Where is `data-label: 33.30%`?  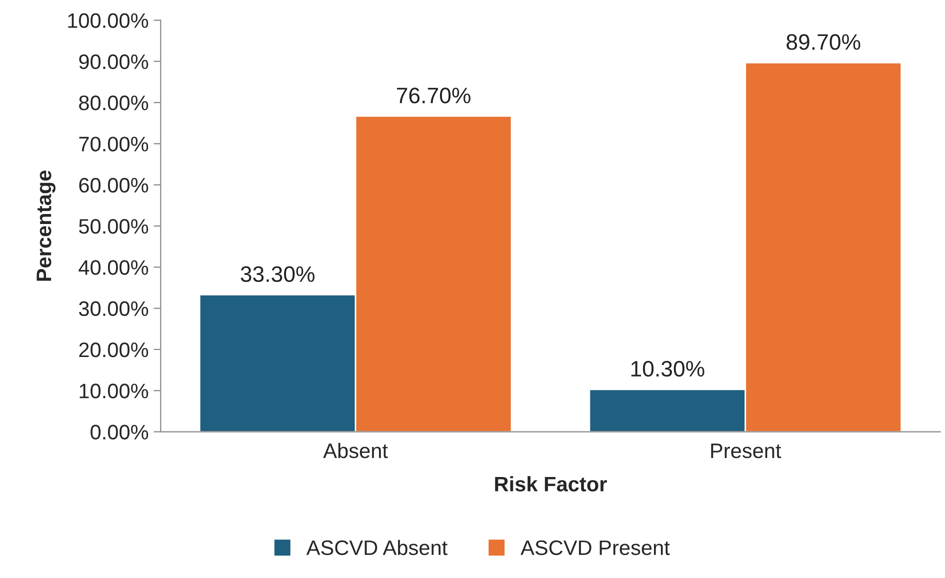 data-label: 33.30% is located at coordinates (277, 274).